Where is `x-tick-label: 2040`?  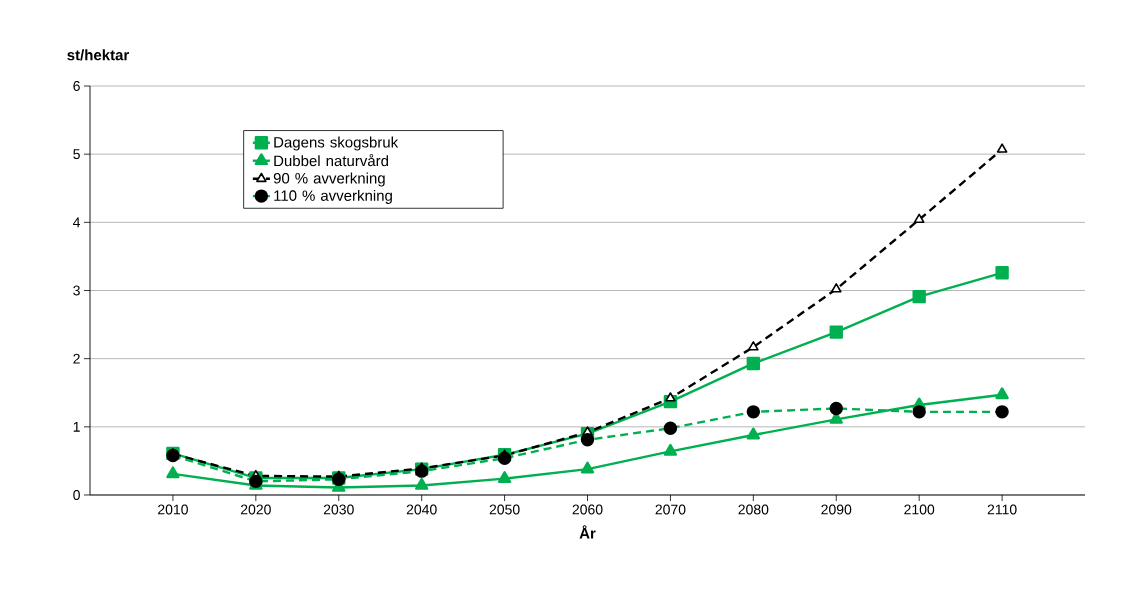 x-tick-label: 2040 is located at coordinates (421, 509).